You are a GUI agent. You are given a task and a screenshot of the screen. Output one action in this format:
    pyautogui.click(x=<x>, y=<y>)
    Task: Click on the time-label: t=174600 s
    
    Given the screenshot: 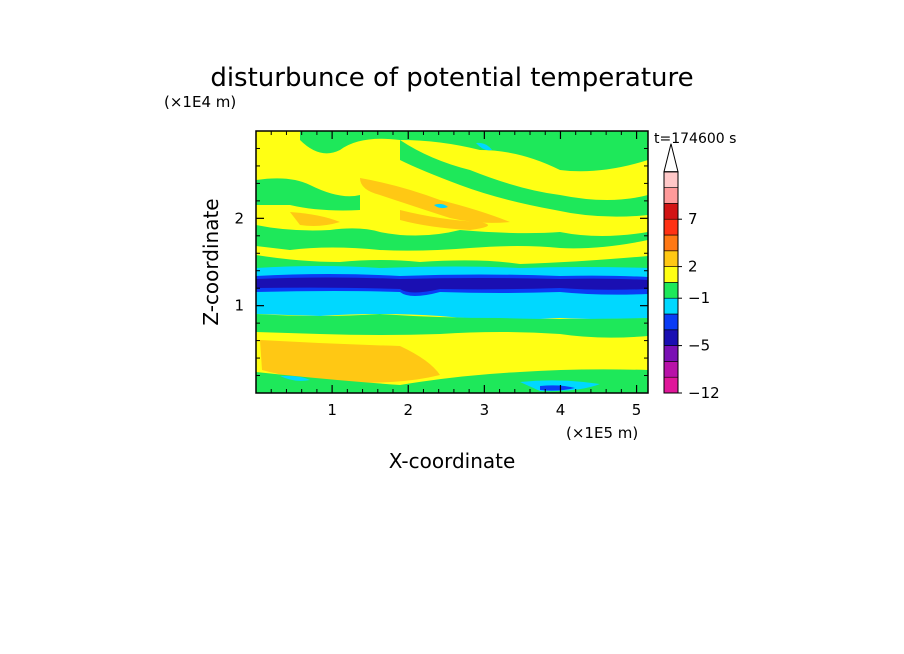 What is the action you would take?
    pyautogui.click(x=695, y=139)
    